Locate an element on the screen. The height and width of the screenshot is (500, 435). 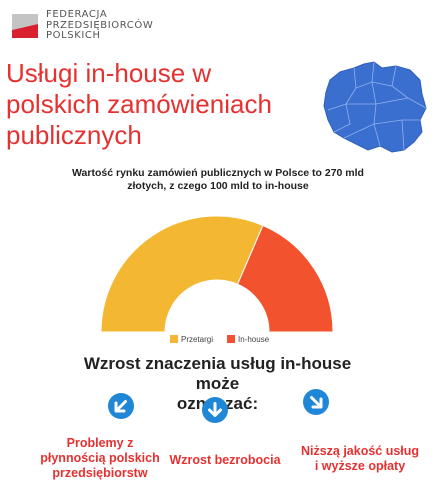
consequence-quality: Niższą jakość usług i wyższe opłaty is located at coordinates (360, 459).